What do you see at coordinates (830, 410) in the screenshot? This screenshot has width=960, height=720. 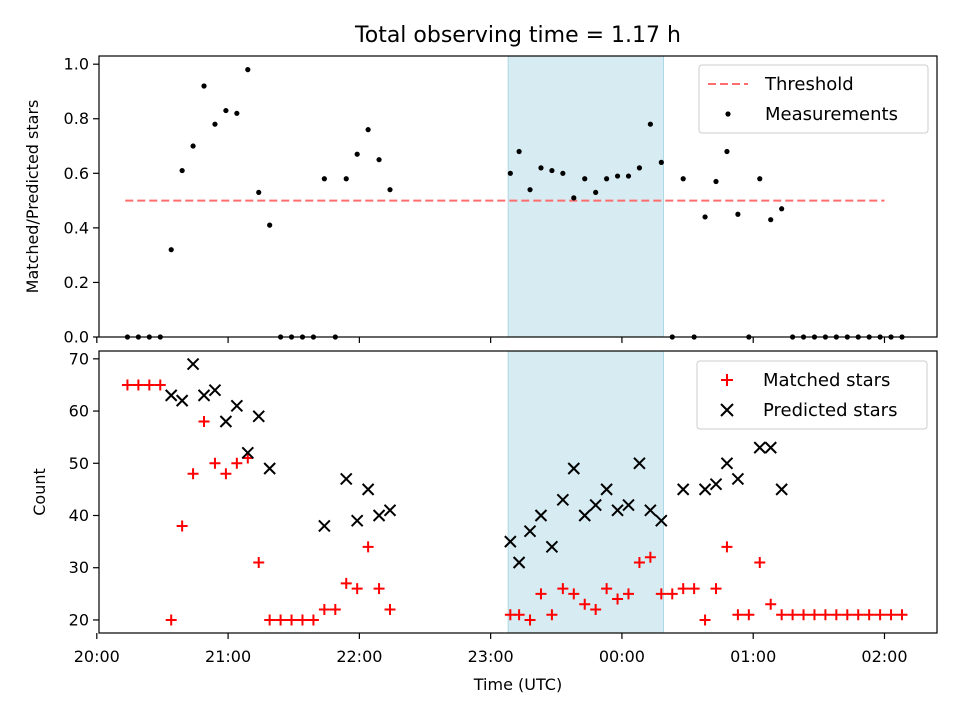 I see `legend-predicted-label: Predicted stars` at bounding box center [830, 410].